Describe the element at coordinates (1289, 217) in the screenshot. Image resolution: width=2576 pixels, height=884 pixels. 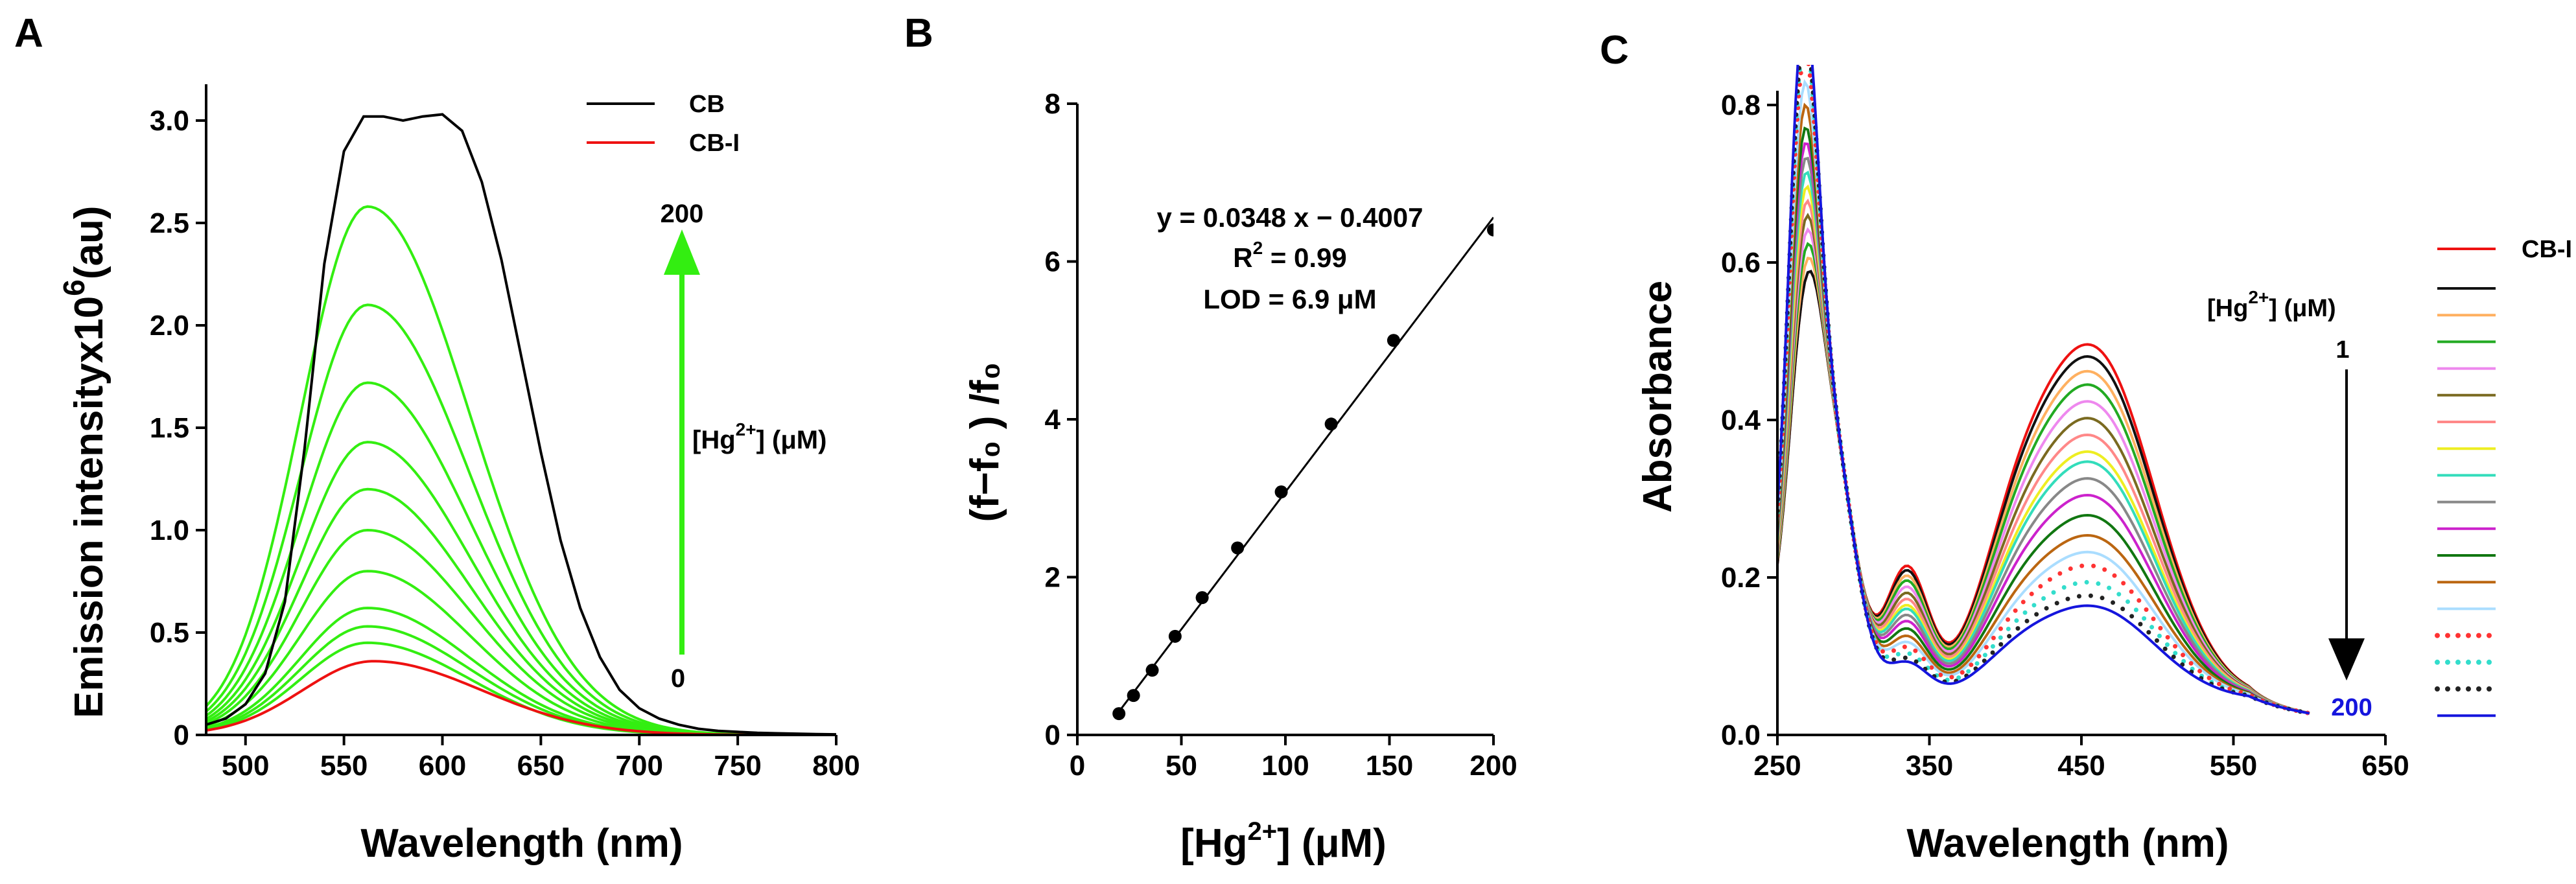
I see `regression-equation: y = 0.0348 x − 0.4007` at that location.